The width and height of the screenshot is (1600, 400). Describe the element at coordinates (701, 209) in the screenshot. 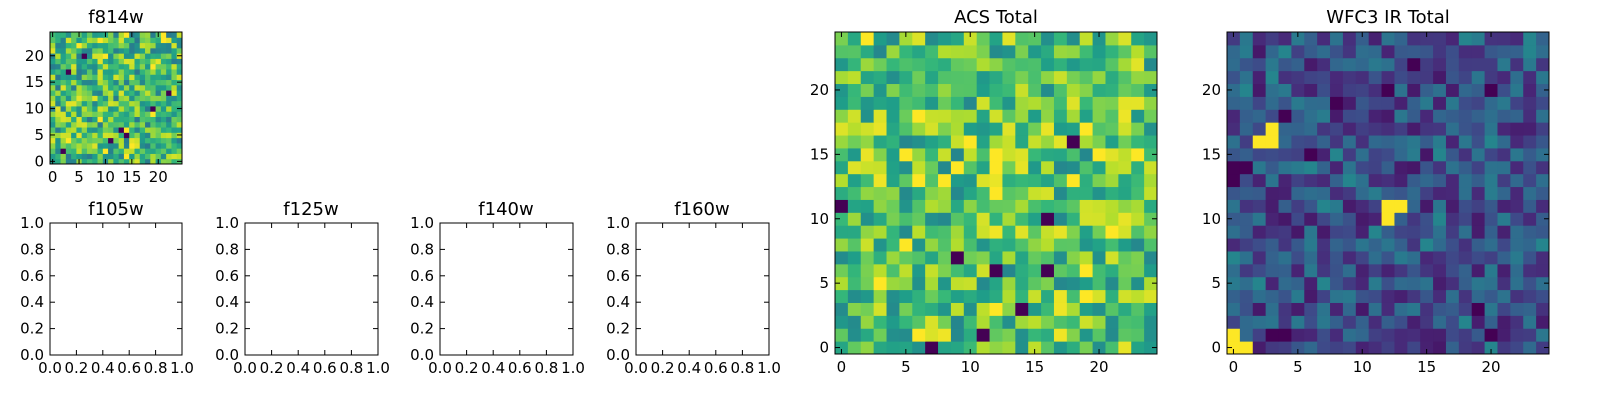

I see `panel-title: f160w` at that location.